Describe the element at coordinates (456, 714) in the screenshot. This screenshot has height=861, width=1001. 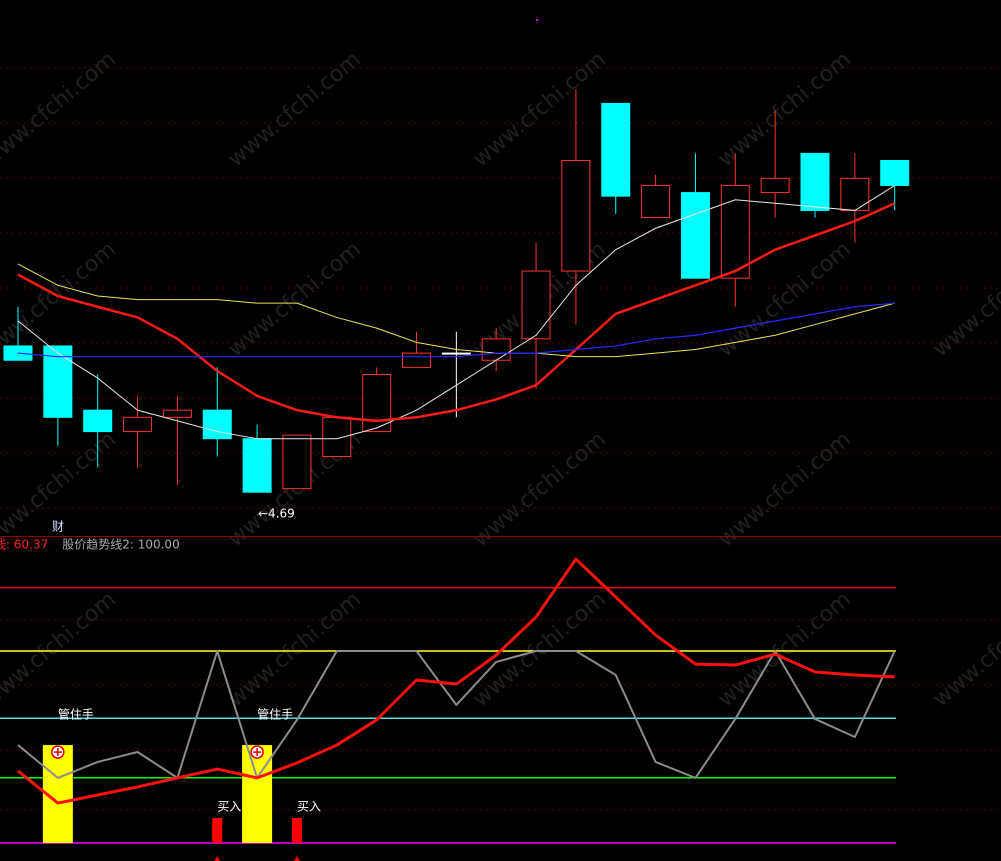
I see `indicator-line` at that location.